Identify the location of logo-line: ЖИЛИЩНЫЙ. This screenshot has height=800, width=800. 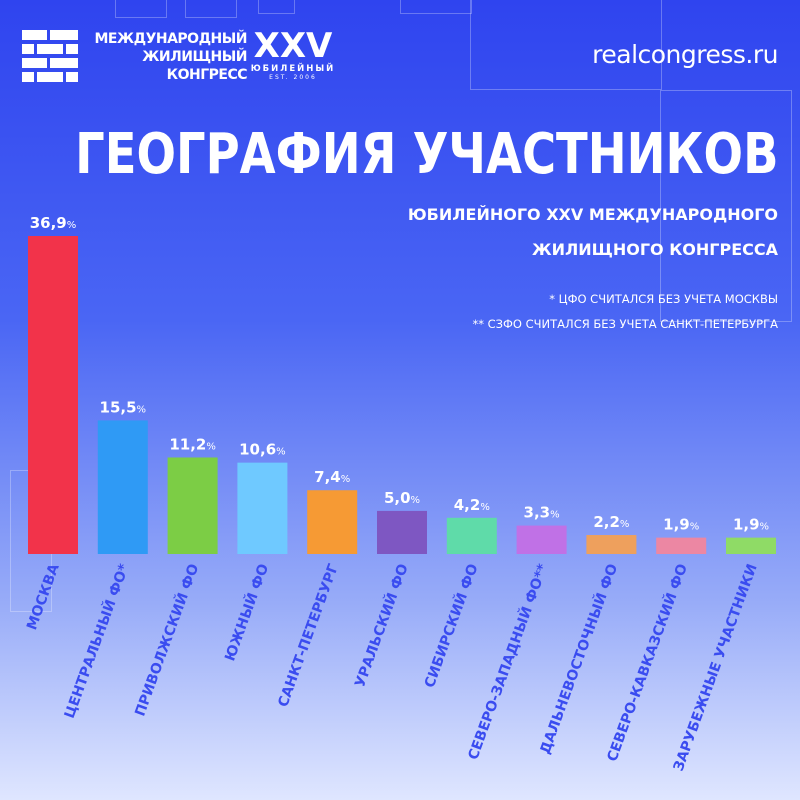
(194, 57).